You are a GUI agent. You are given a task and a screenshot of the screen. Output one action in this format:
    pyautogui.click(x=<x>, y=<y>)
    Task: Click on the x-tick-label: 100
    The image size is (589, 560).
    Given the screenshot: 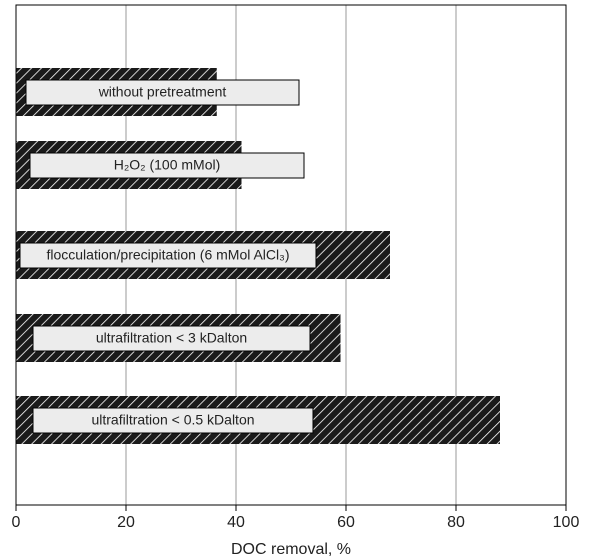 What is the action you would take?
    pyautogui.click(x=566, y=522)
    